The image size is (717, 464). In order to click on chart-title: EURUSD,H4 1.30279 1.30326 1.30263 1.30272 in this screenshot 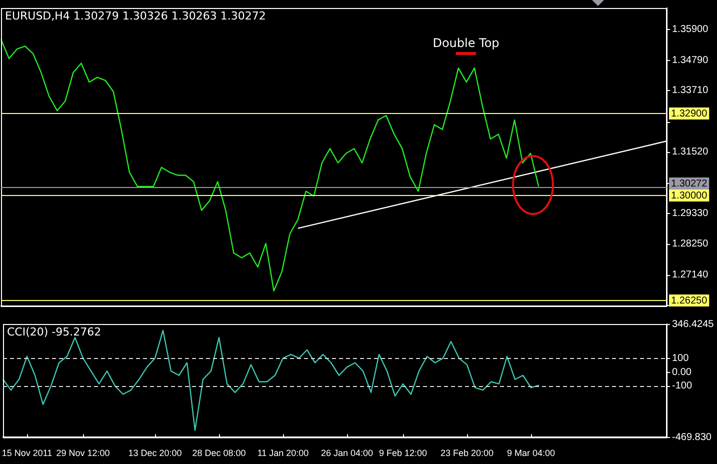, I will do `click(135, 15)`.